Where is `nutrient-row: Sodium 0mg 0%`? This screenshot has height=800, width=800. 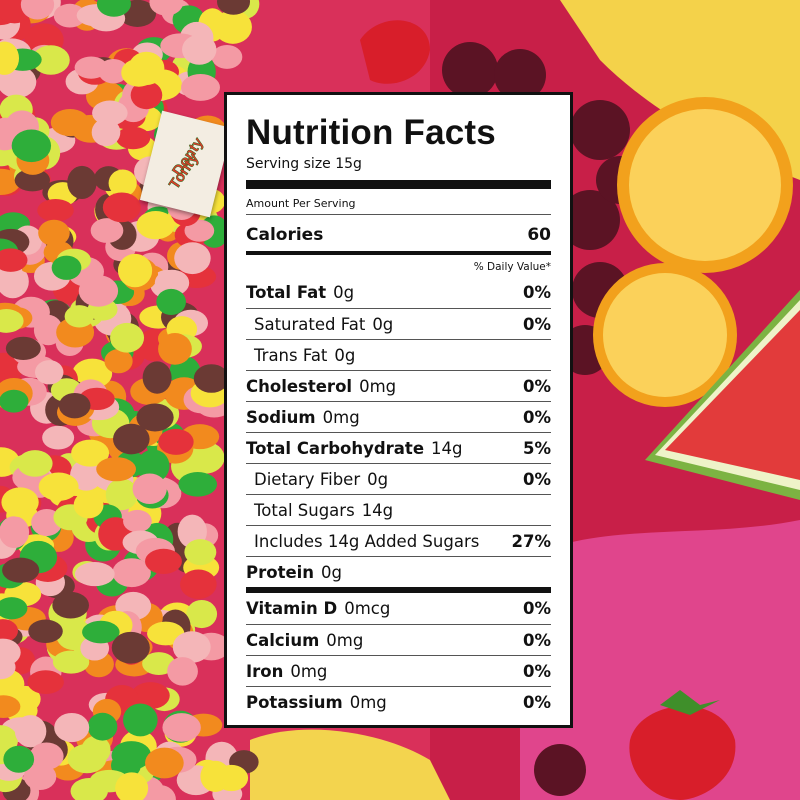
nutrient-row: Sodium 0mg 0% is located at coordinates (398, 416).